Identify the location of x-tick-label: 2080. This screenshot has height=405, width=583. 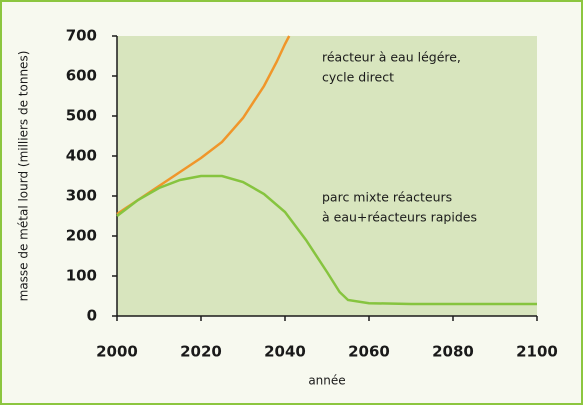
(453, 352).